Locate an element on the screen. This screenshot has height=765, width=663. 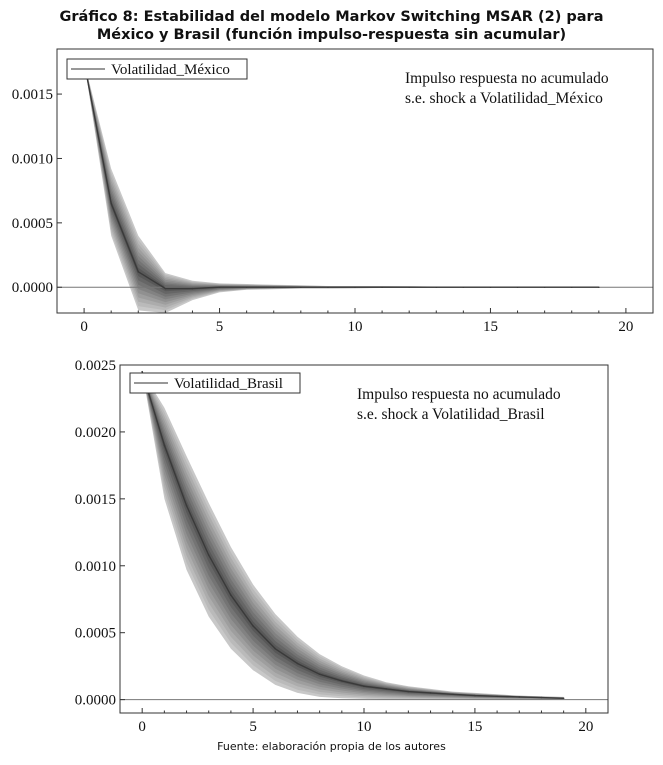
annotation-line-2: s.e. shock a Volatilidad_Brasil is located at coordinates (451, 414).